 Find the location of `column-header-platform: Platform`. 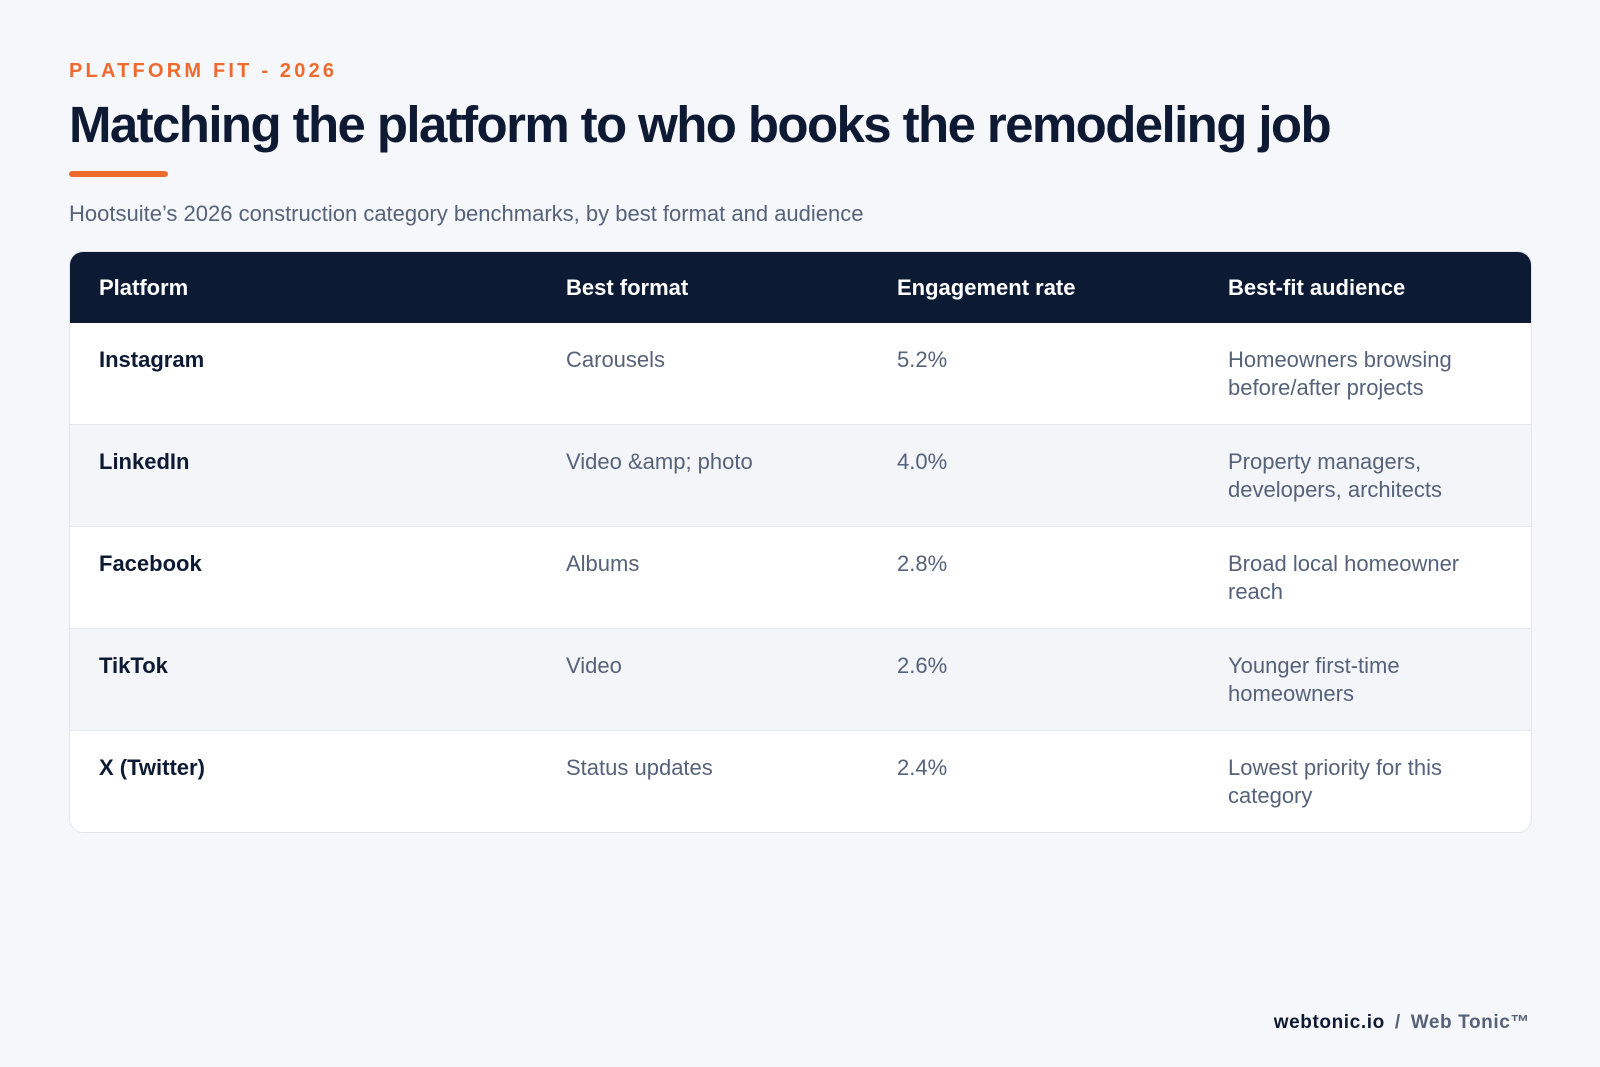

column-header-platform: Platform is located at coordinates (144, 287).